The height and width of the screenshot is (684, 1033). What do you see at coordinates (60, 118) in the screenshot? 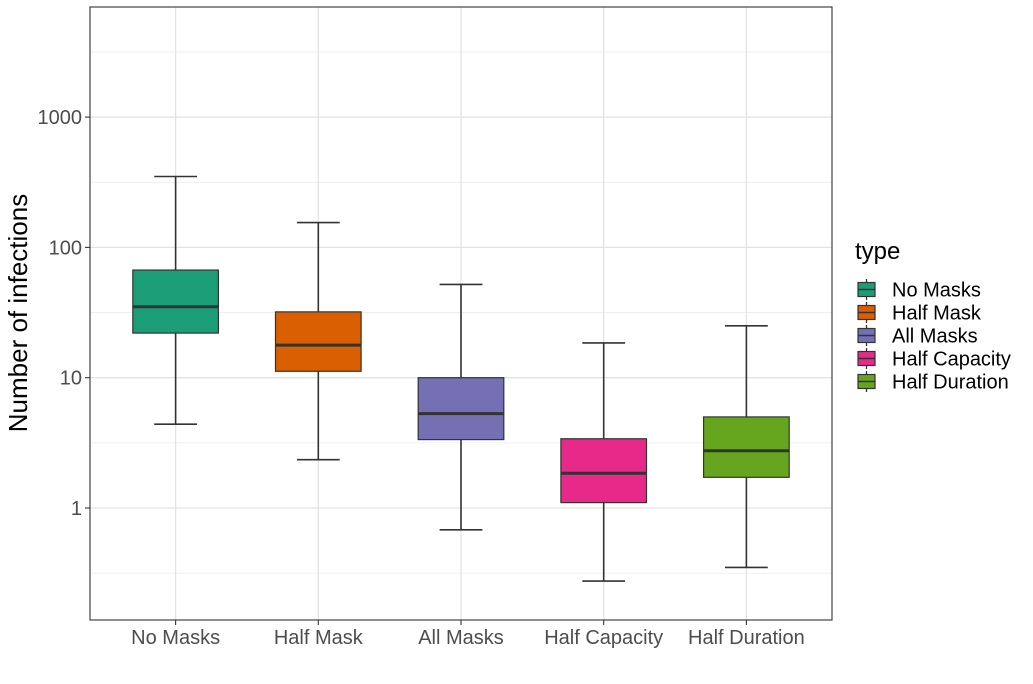
I see `y-tick-label: 1000` at bounding box center [60, 118].